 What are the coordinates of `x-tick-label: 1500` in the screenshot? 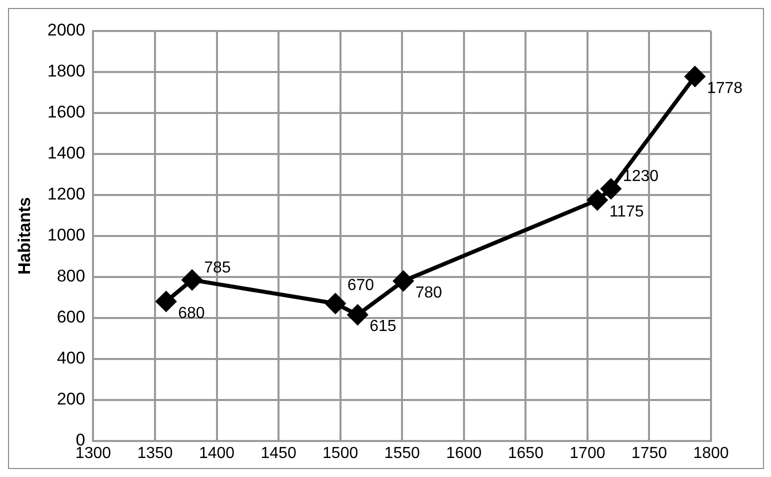 It's located at (340, 453).